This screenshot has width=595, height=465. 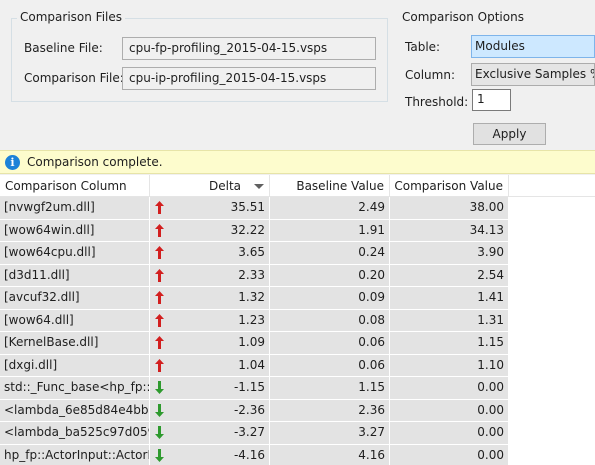 What do you see at coordinates (210, 208) in the screenshot?
I see `cell-delta: 35.51` at bounding box center [210, 208].